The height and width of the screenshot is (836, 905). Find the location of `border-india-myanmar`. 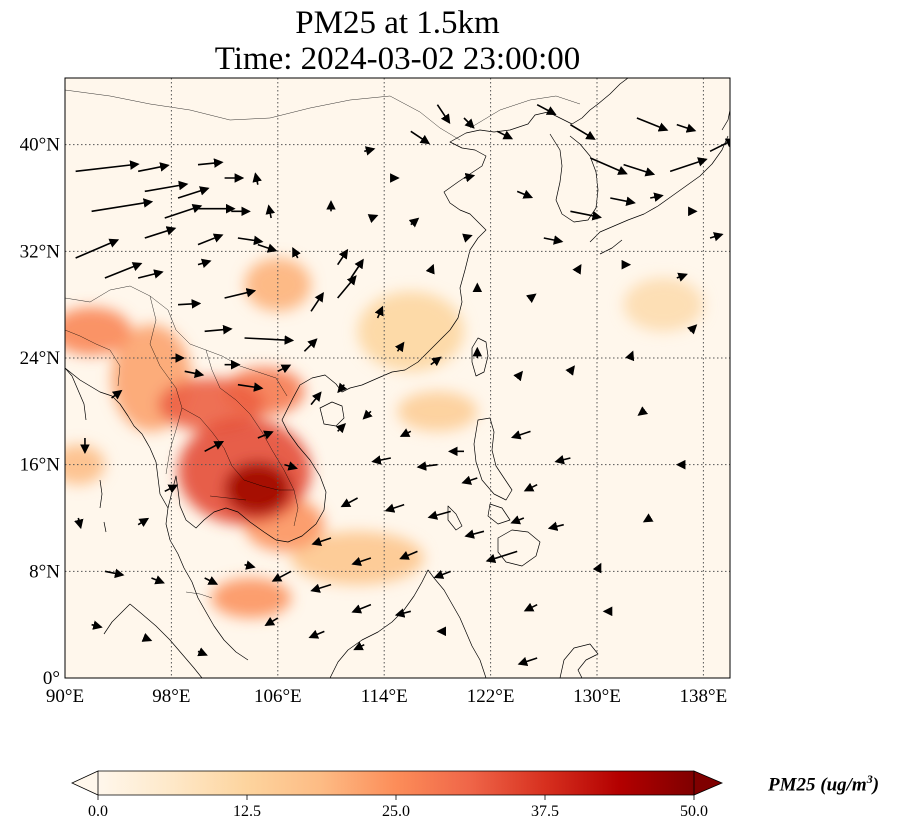

border-india-myanmar is located at coordinates (93, 358).